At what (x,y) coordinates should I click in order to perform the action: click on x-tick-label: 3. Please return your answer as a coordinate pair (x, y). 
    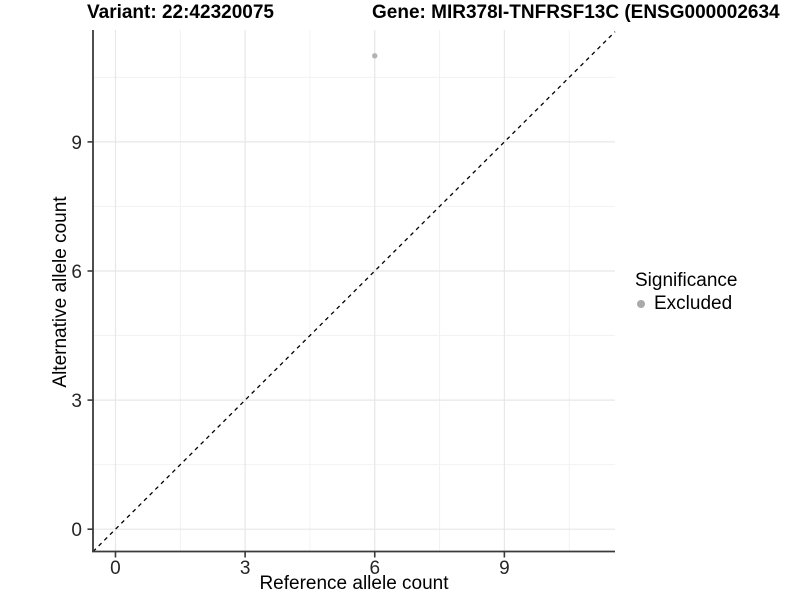
    Looking at the image, I should click on (245, 568).